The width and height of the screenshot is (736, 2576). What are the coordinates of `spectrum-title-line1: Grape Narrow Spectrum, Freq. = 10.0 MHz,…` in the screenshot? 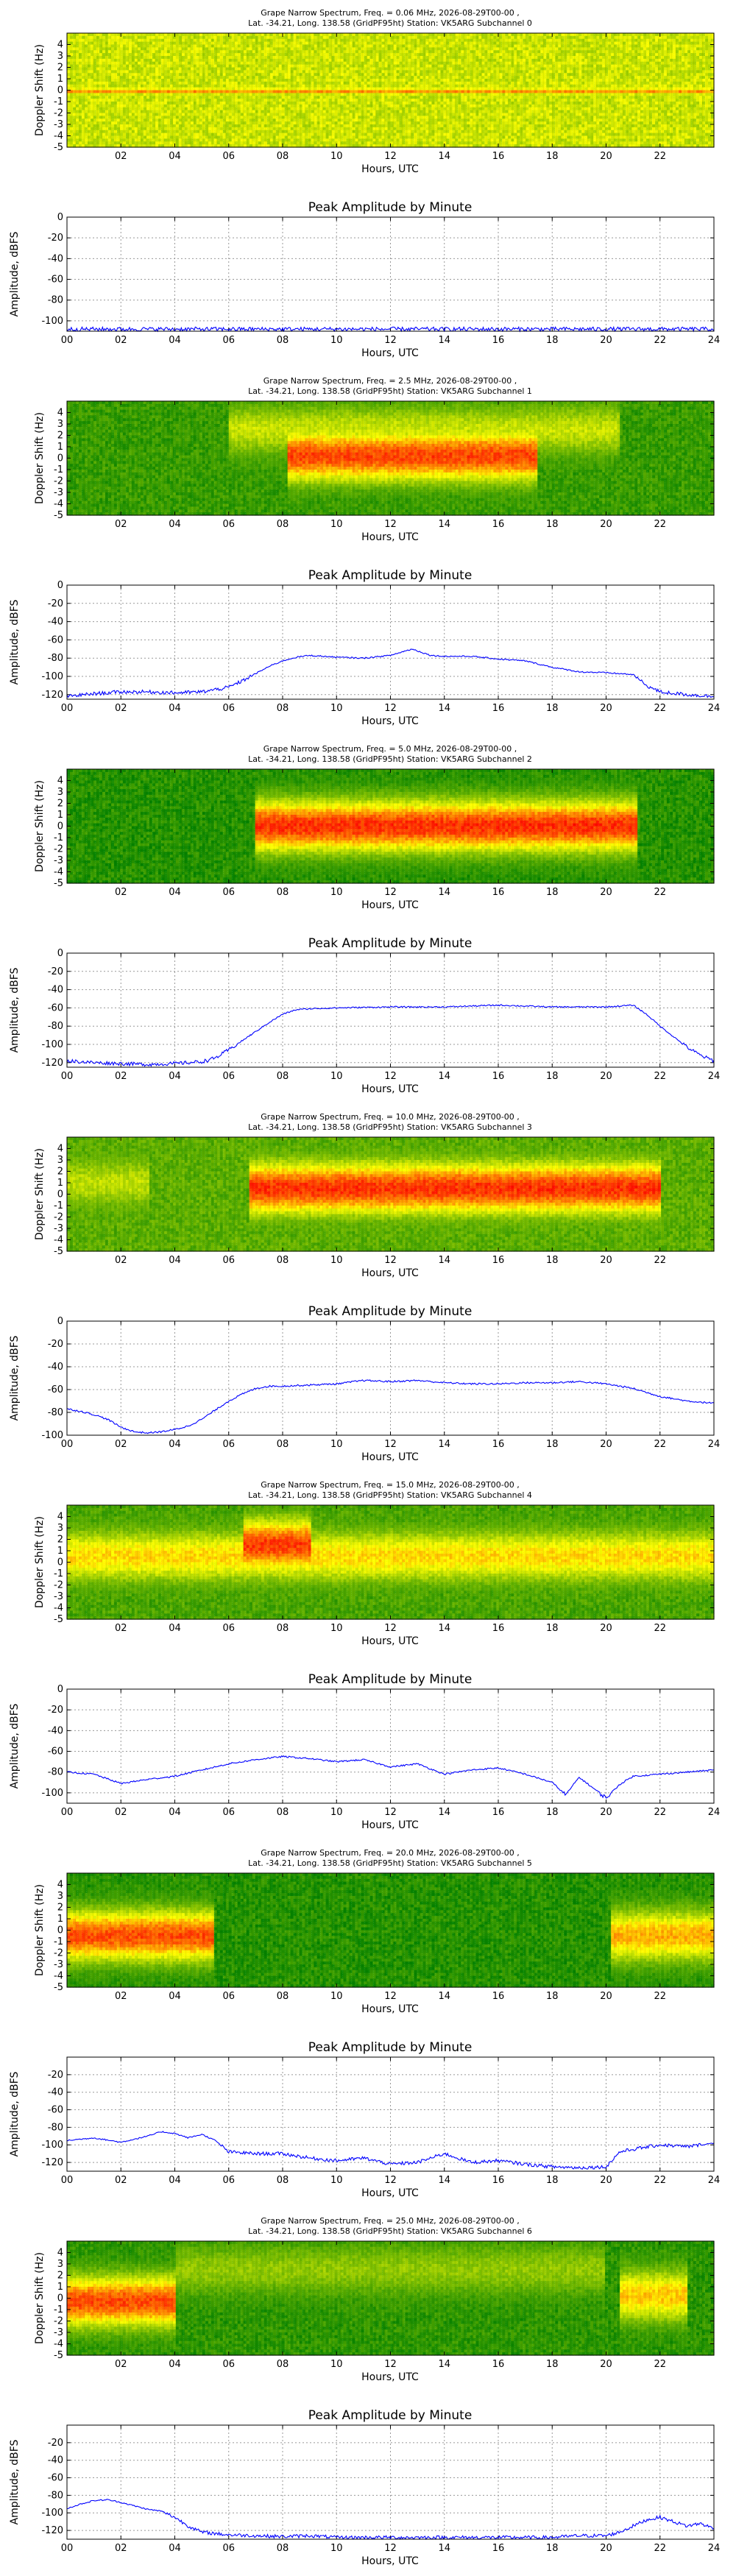 It's located at (390, 1117).